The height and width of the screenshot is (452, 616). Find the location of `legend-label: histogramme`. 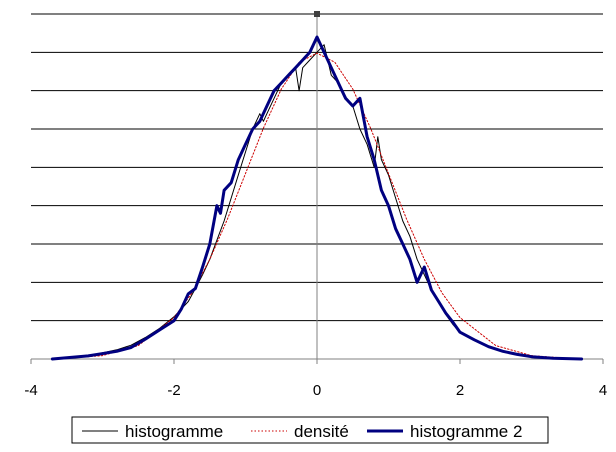

legend-label: histogramme is located at coordinates (174, 431).